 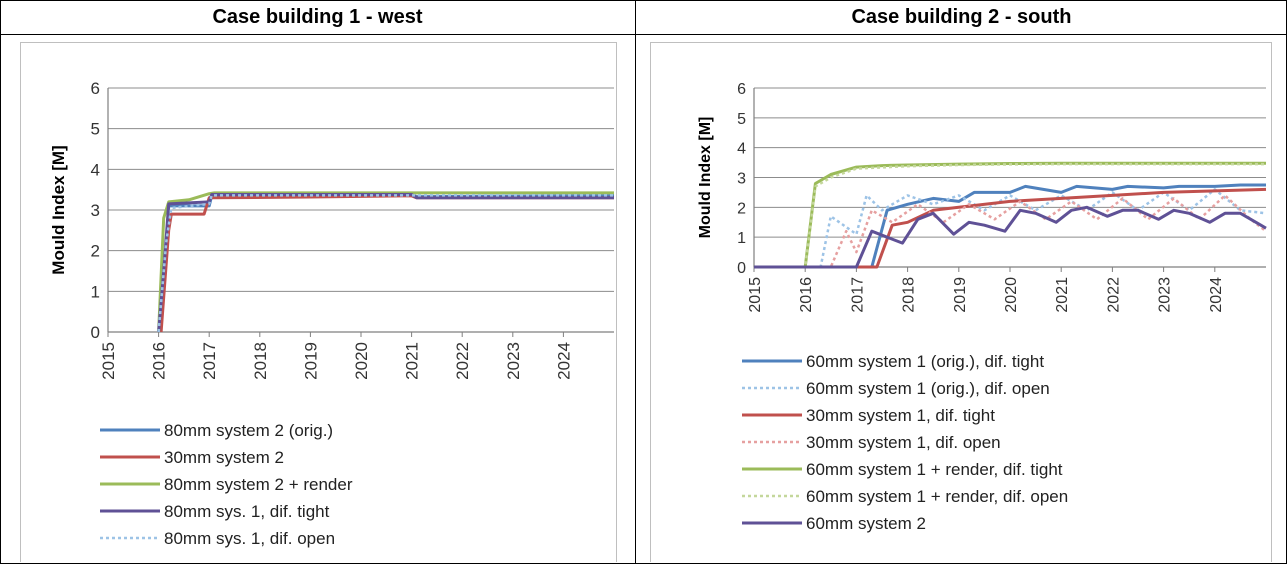 What do you see at coordinates (248, 430) in the screenshot?
I see `legend-label: 80mm system 2 (orig.)` at bounding box center [248, 430].